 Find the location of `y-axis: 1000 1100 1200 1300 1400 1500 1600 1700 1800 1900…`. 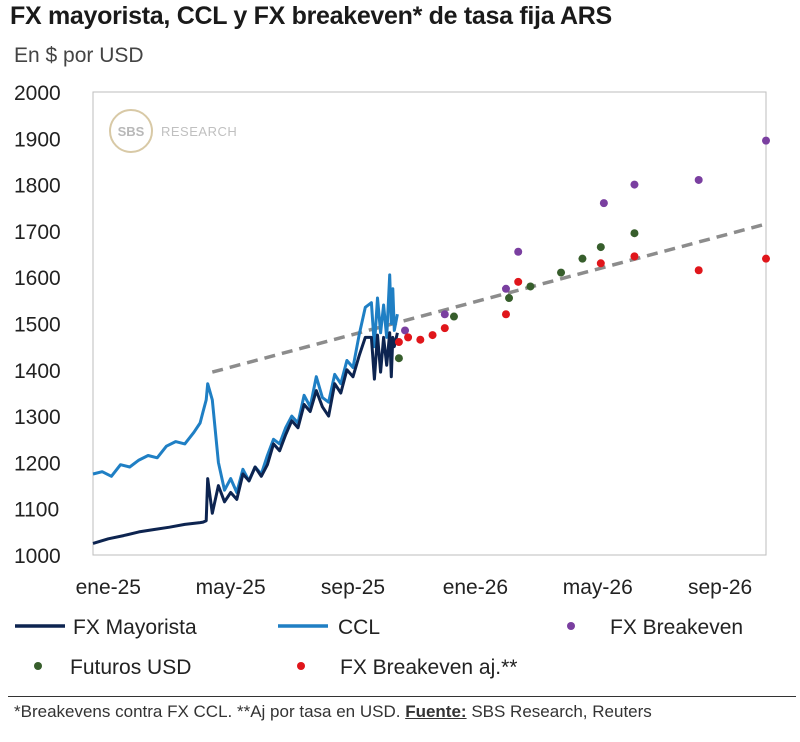

y-axis: 1000 1100 1200 1300 1400 1500 1600 1700 1800 1900… is located at coordinates (37, 325).